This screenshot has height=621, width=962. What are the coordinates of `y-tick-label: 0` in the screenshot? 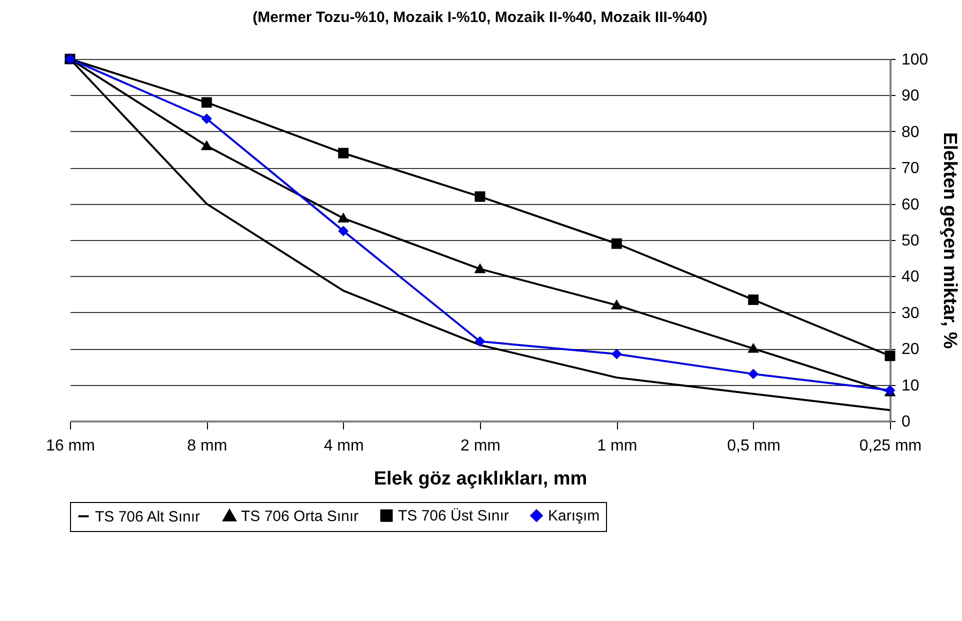 It's located at (906, 422).